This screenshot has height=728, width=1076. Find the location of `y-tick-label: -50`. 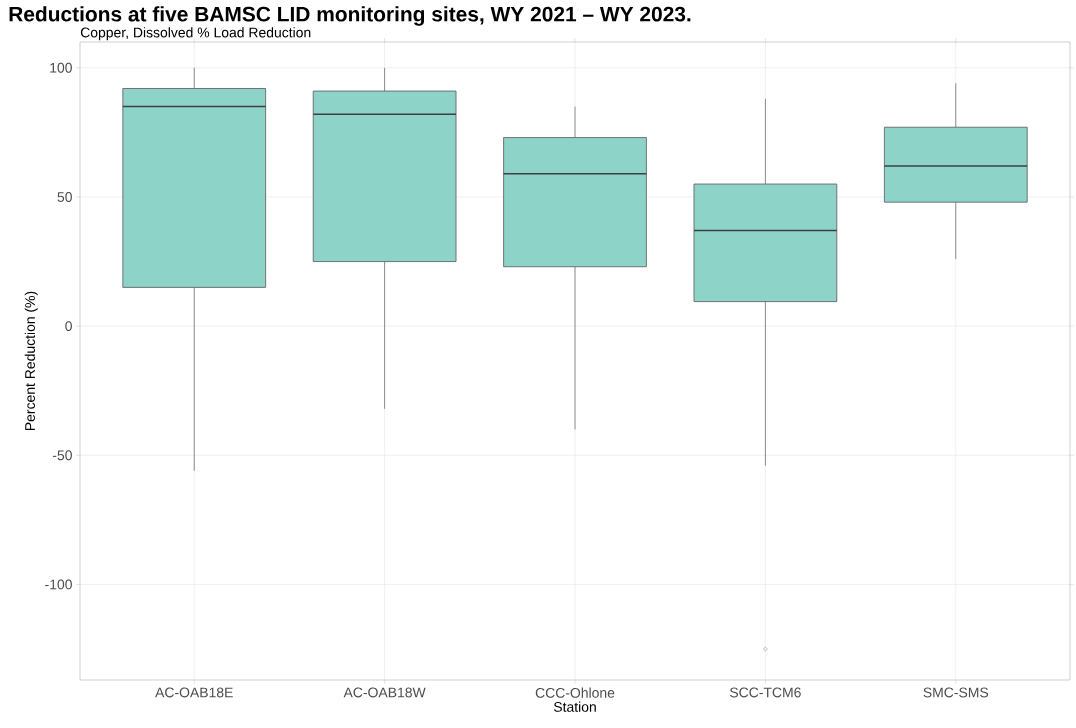

y-tick-label: -50 is located at coordinates (62, 455).